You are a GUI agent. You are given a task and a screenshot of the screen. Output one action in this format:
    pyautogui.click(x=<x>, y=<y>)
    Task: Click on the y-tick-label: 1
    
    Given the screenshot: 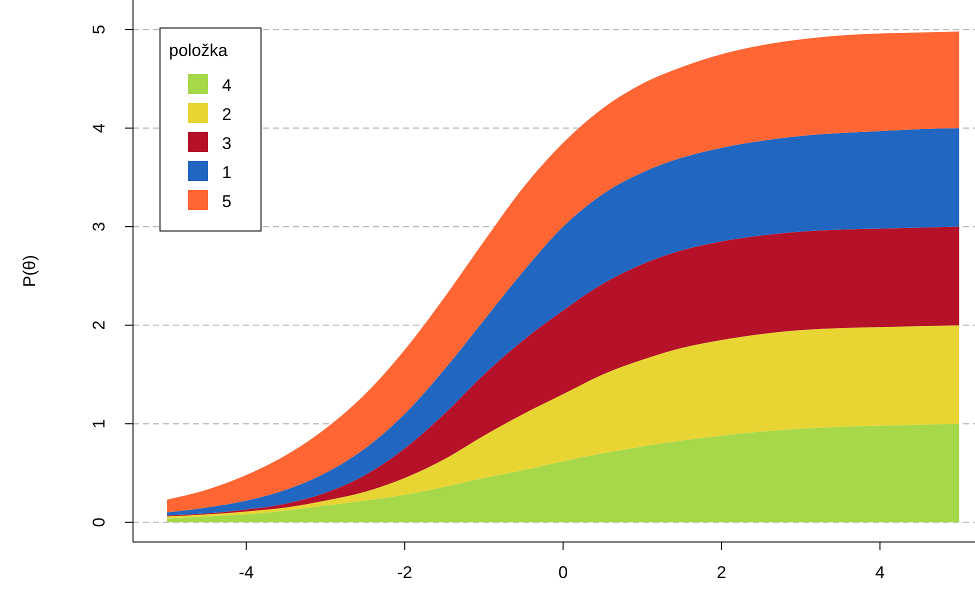 What is the action you would take?
    pyautogui.click(x=98, y=423)
    